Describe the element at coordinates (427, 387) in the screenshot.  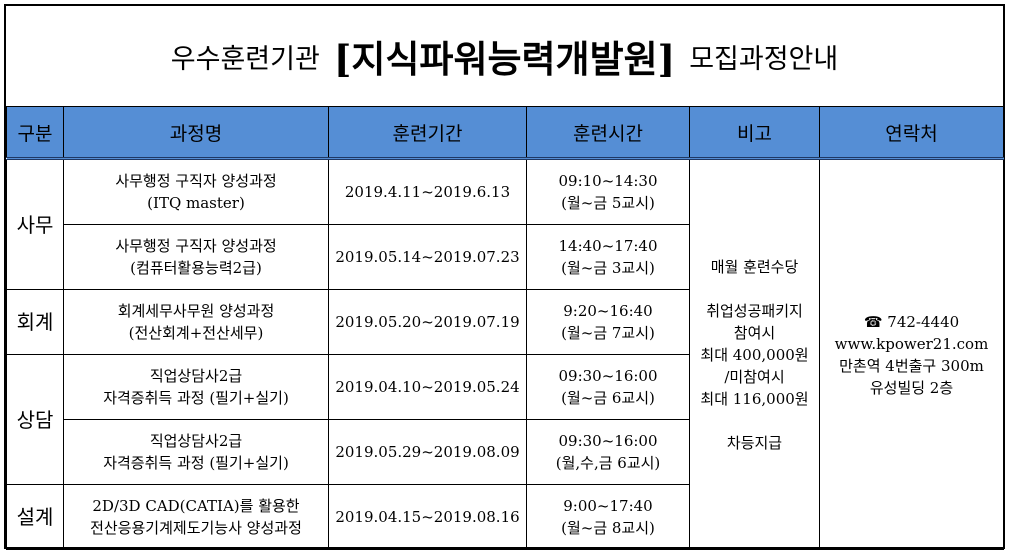
I see `period-cell: 2019.04.10~2019.05.24` at that location.